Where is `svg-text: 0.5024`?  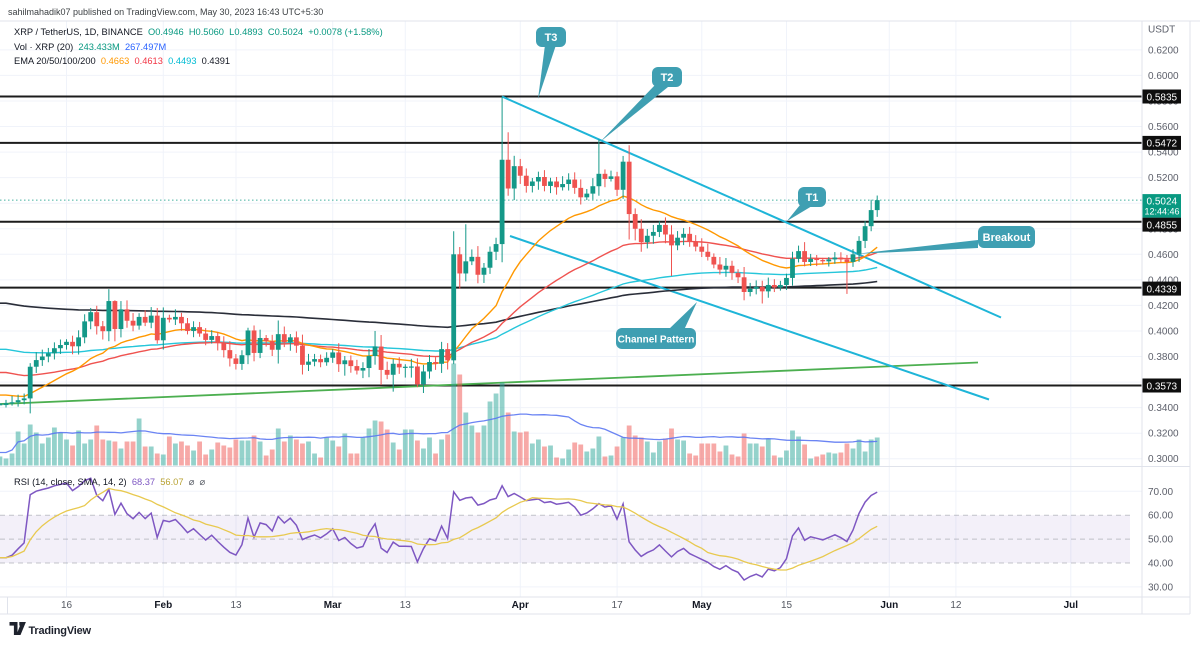 svg-text: 0.5024 is located at coordinates (1162, 201).